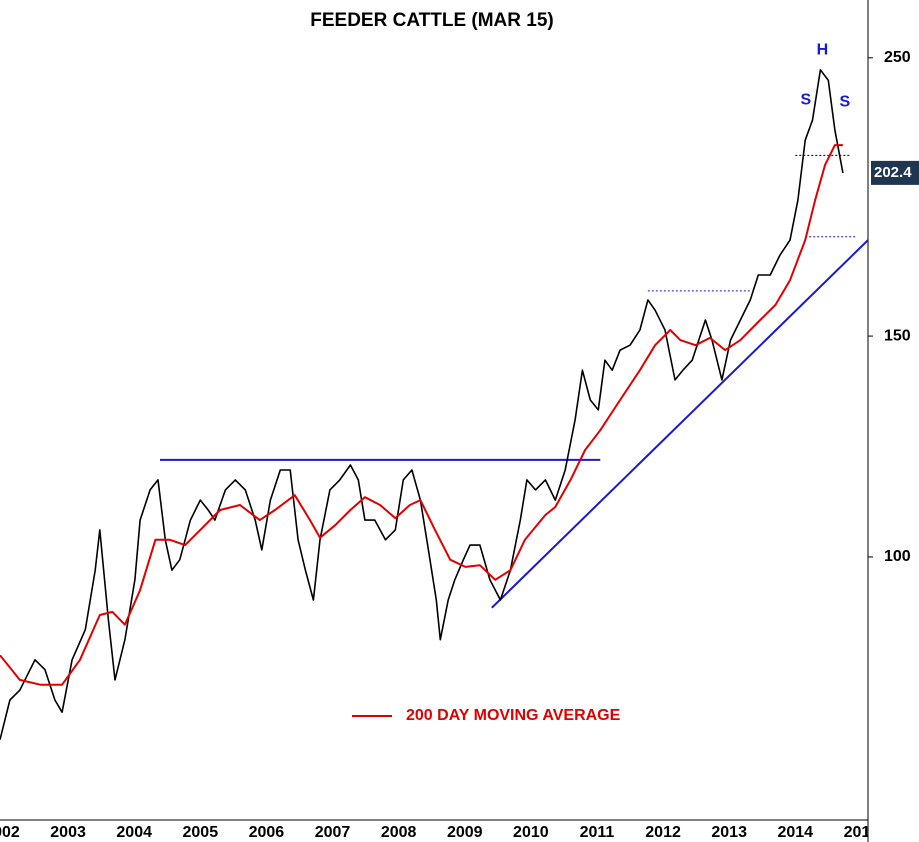 This screenshot has width=919, height=842. Describe the element at coordinates (663, 832) in the screenshot. I see `x-tick-label: 2012` at that location.